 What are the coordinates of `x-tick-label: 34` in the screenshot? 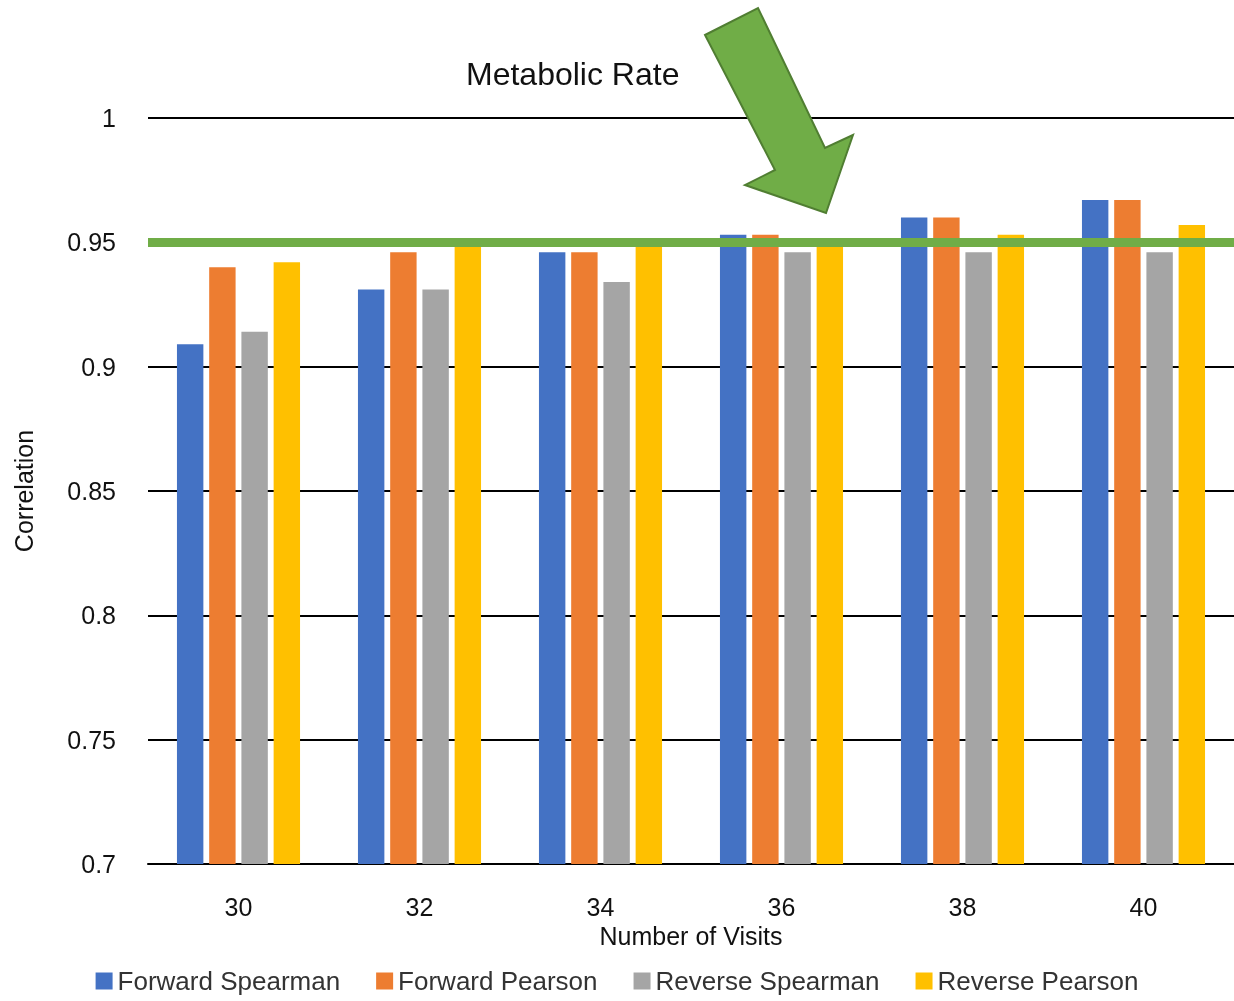 It's located at (600, 906).